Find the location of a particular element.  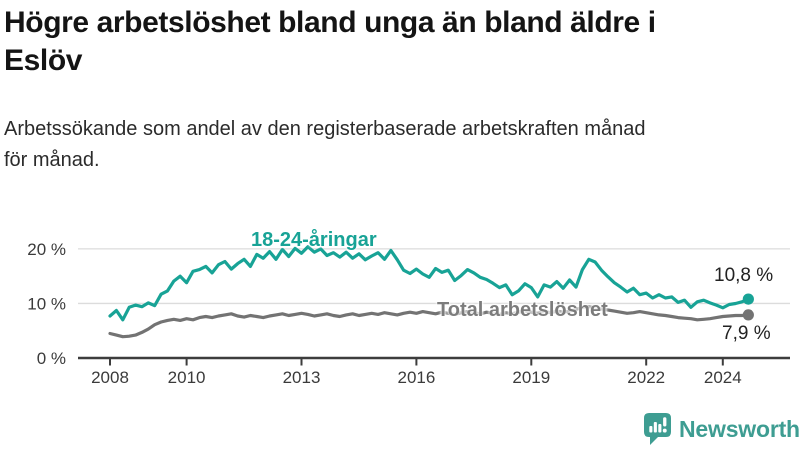

x-tick-label: 2008 is located at coordinates (110, 377).